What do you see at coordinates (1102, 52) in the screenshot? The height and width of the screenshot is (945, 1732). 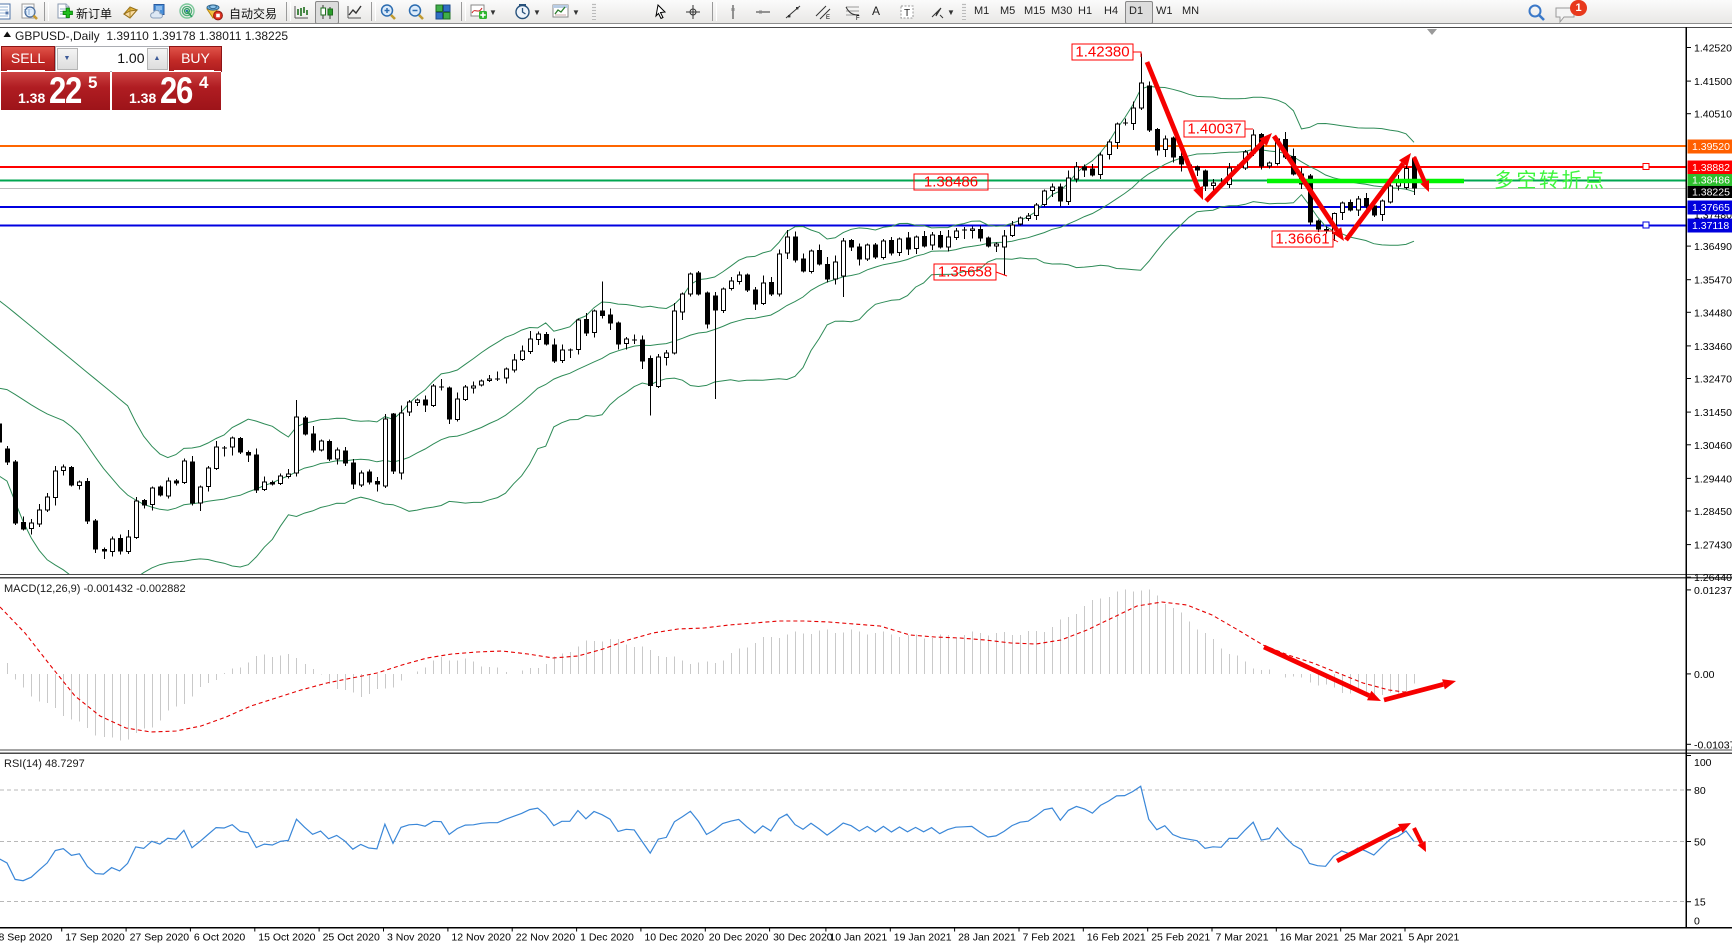 I see `svg-text: 1.42380` at bounding box center [1102, 52].